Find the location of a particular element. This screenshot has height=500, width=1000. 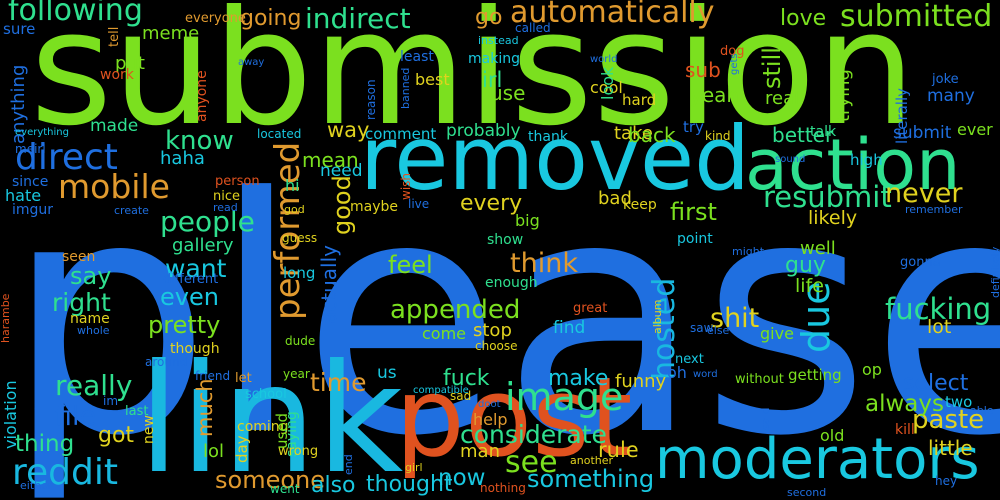

word-anyone: anyone is located at coordinates (202, 96).